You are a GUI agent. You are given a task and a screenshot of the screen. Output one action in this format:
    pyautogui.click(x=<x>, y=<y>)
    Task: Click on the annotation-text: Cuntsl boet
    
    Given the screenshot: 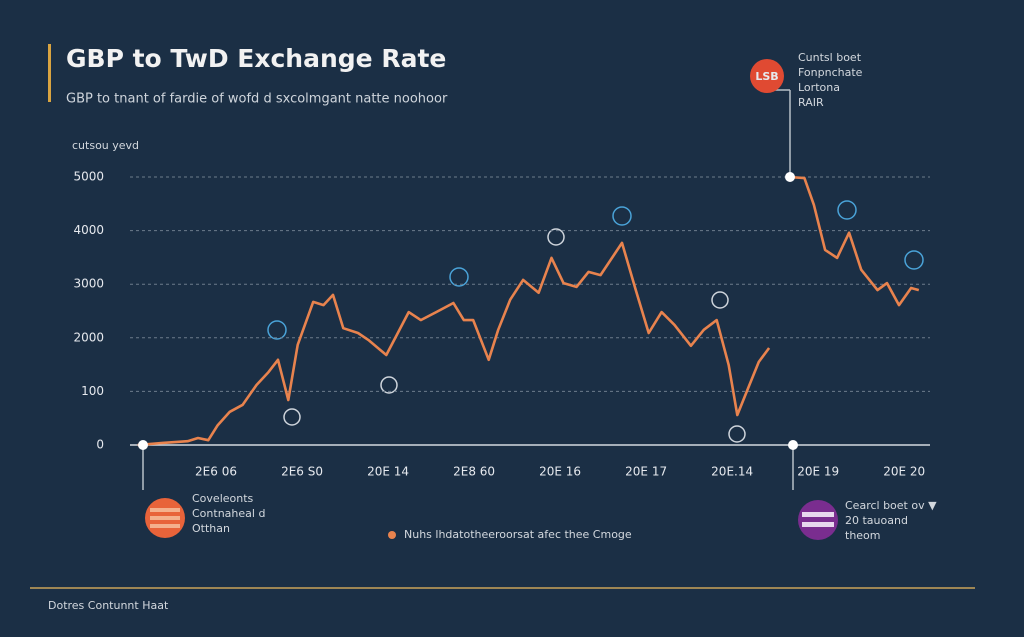 What is the action you would take?
    pyautogui.click(x=830, y=57)
    